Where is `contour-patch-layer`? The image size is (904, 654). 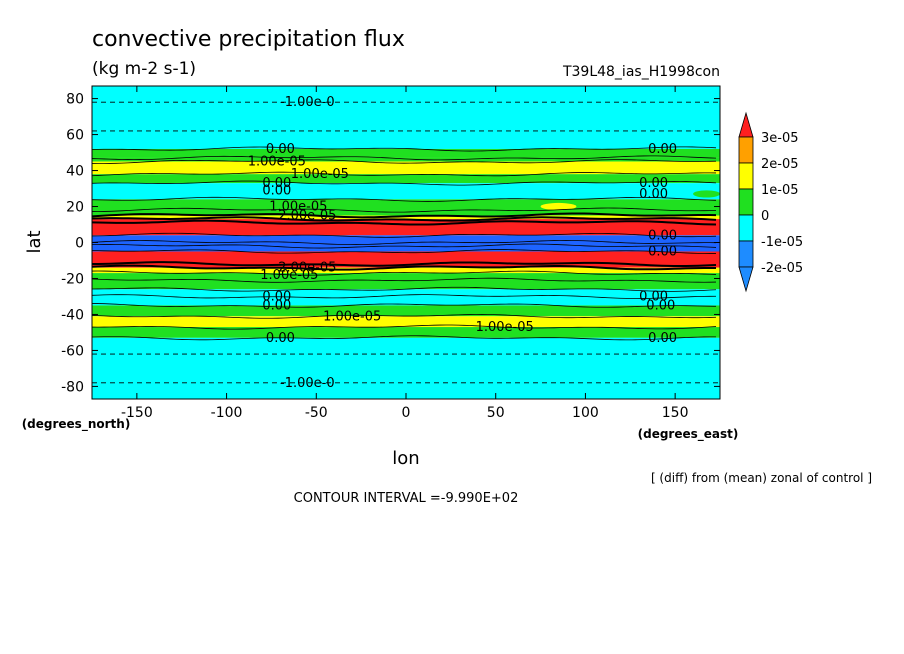
contour-patch-layer is located at coordinates (406, 187).